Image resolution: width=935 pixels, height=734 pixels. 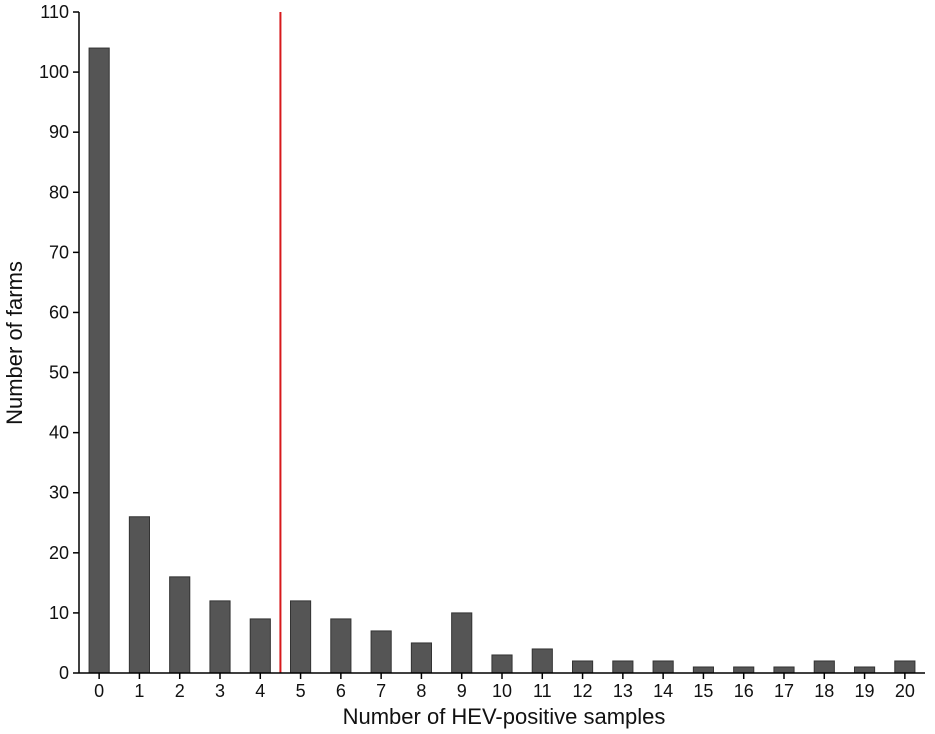 What do you see at coordinates (59, 252) in the screenshot?
I see `y-tick-label-70: 70` at bounding box center [59, 252].